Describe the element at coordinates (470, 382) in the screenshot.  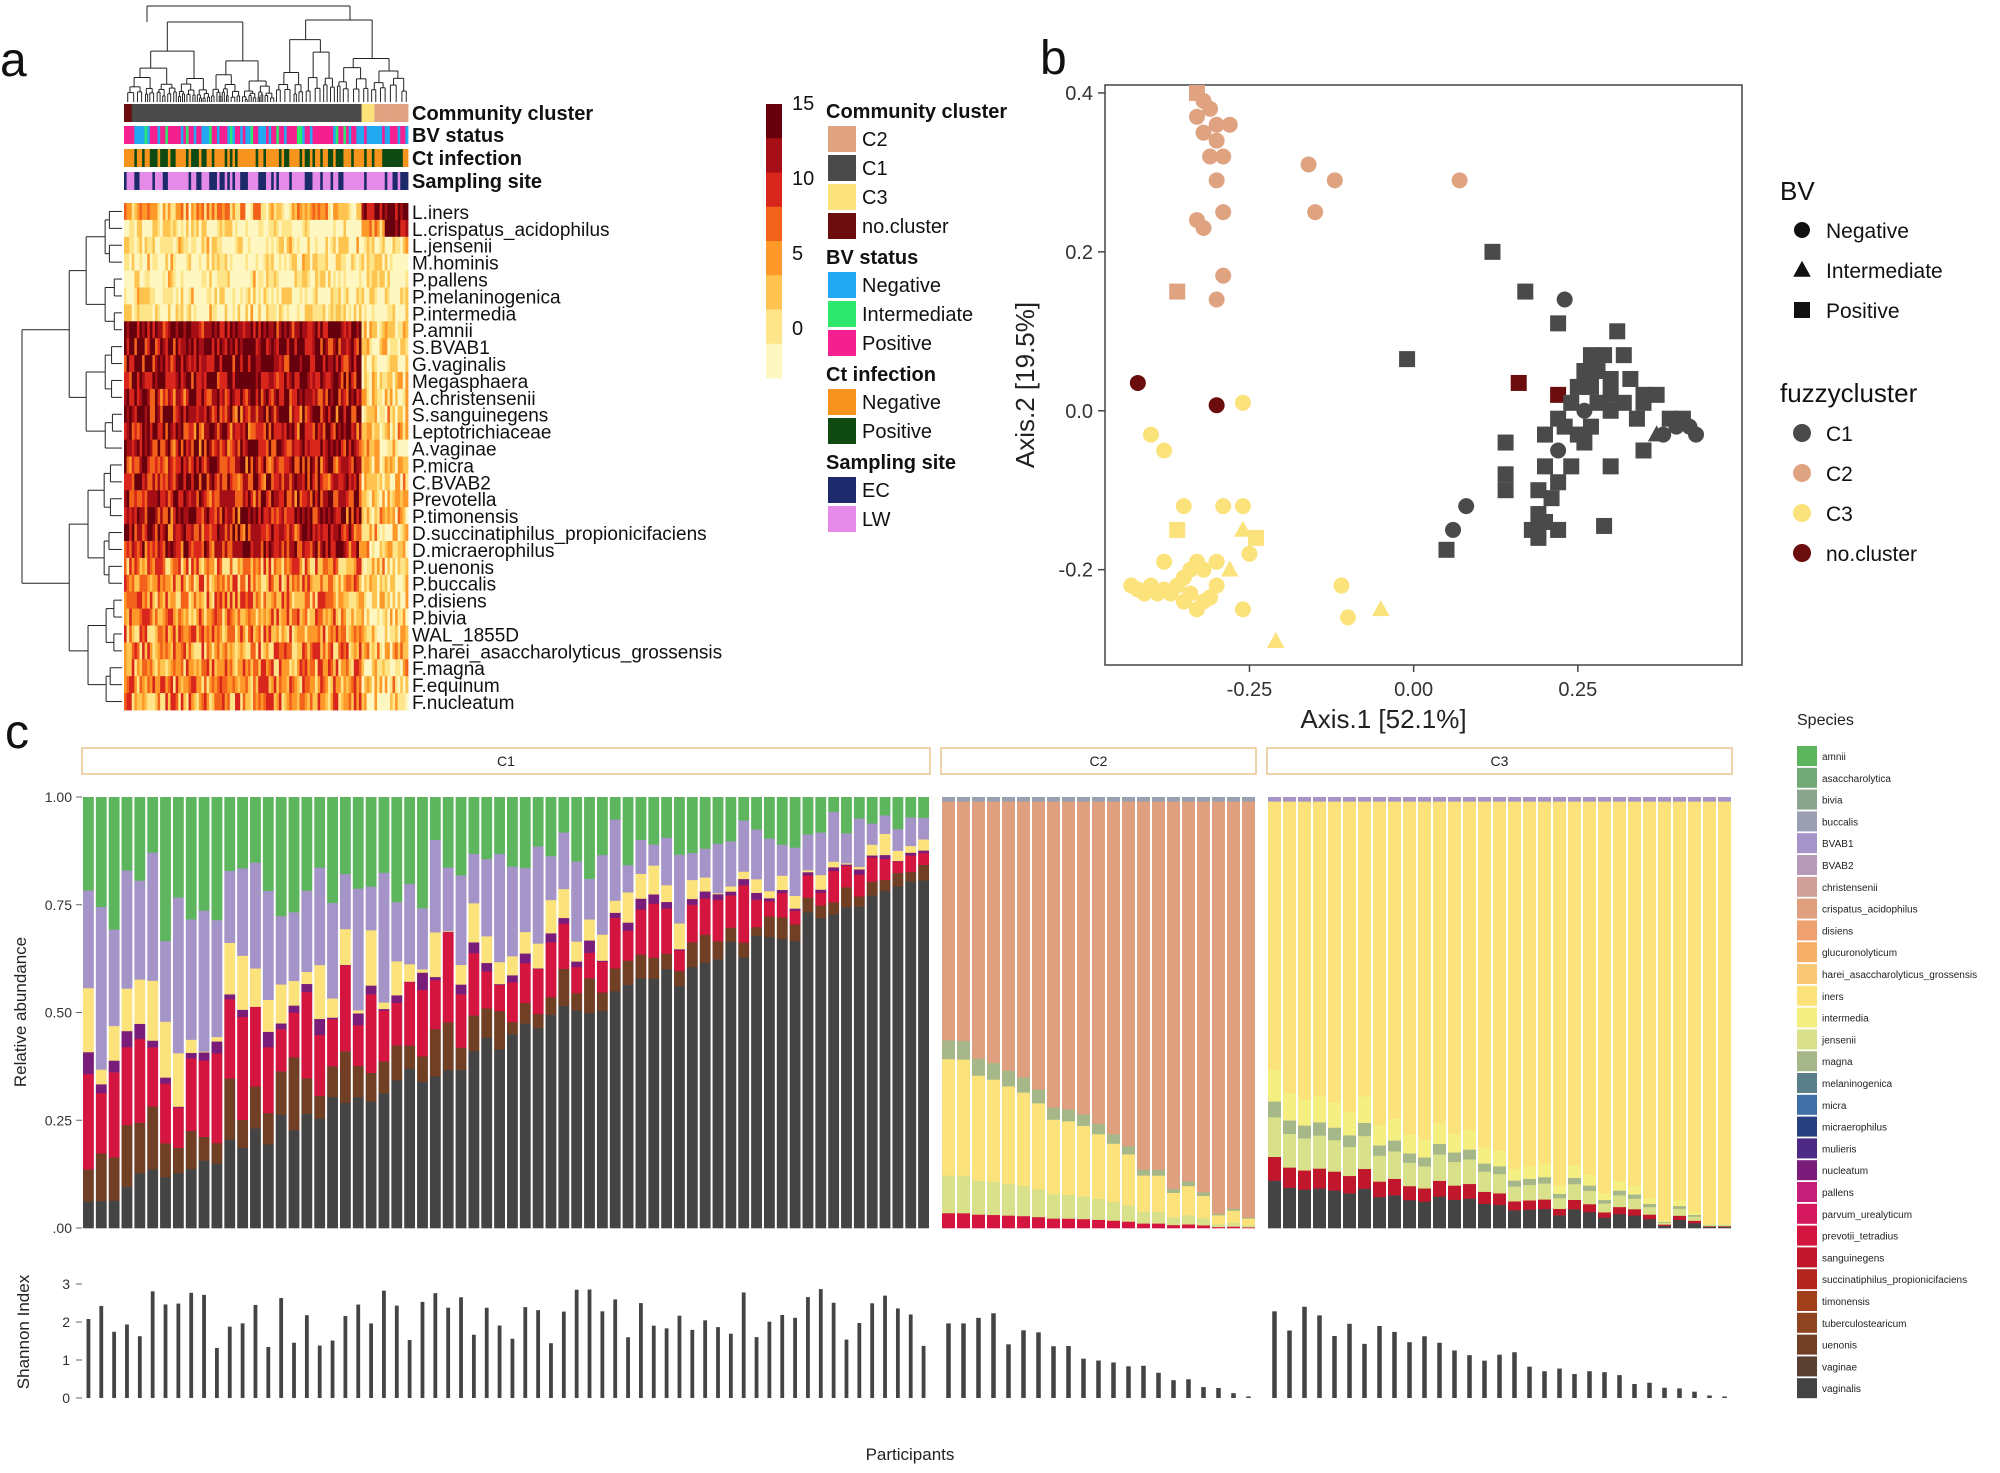
I see `heatmap-row-label: Megasphaera` at that location.